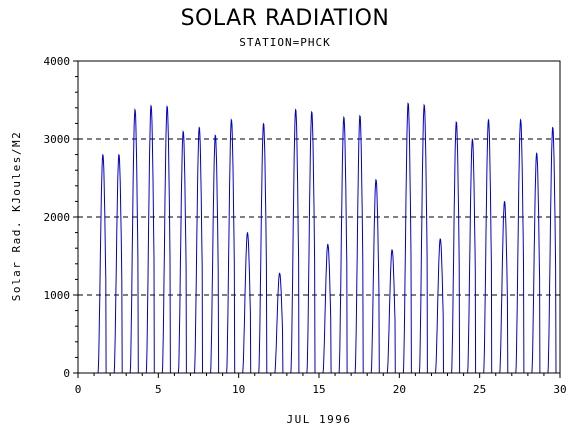  Describe the element at coordinates (285, 42) in the screenshot. I see `chart-subtitle: STATION=PHCK` at that location.